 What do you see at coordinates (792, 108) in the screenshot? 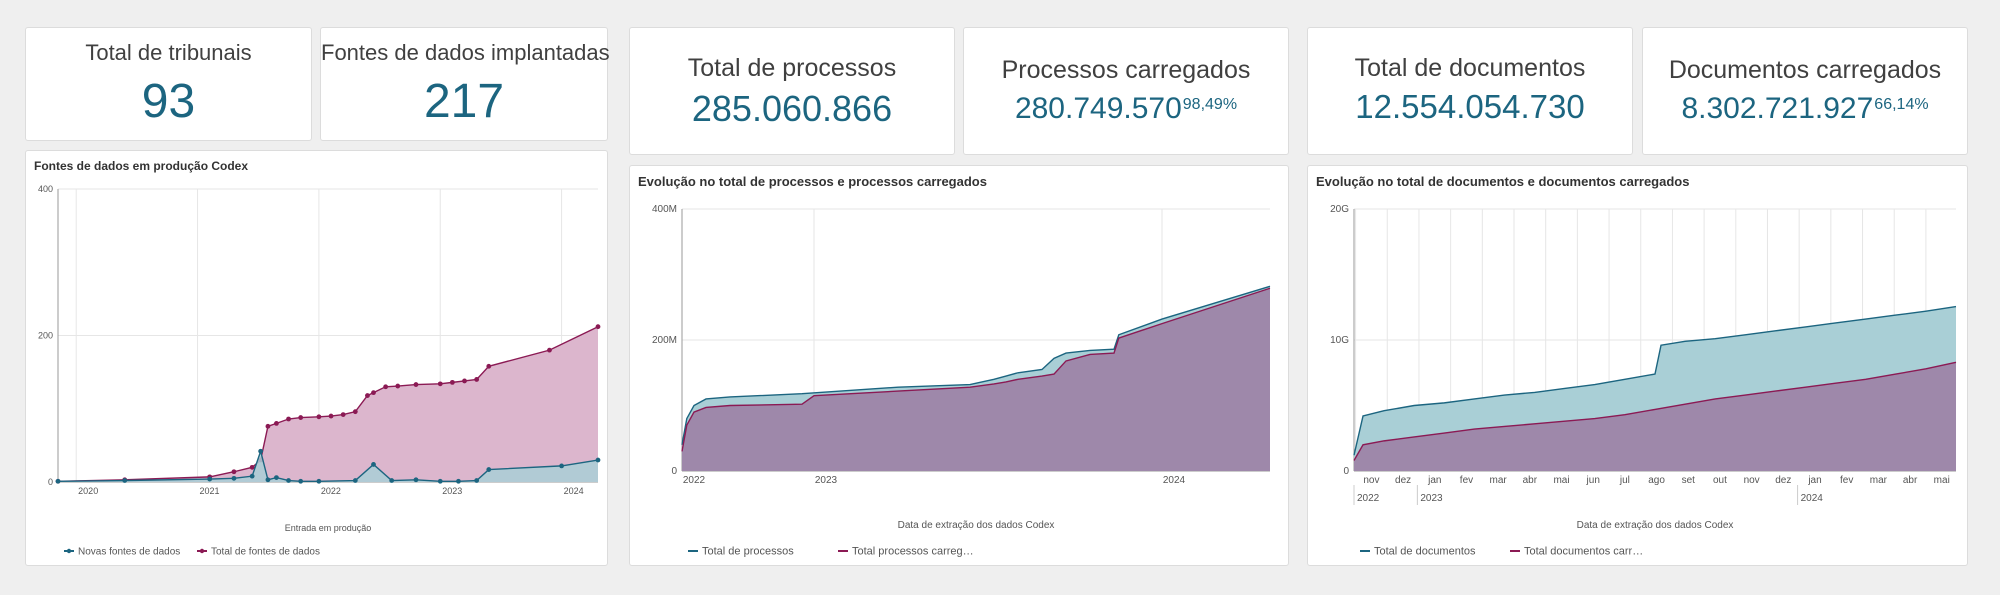
I see `kpi-value: 285.060.866` at bounding box center [792, 108].